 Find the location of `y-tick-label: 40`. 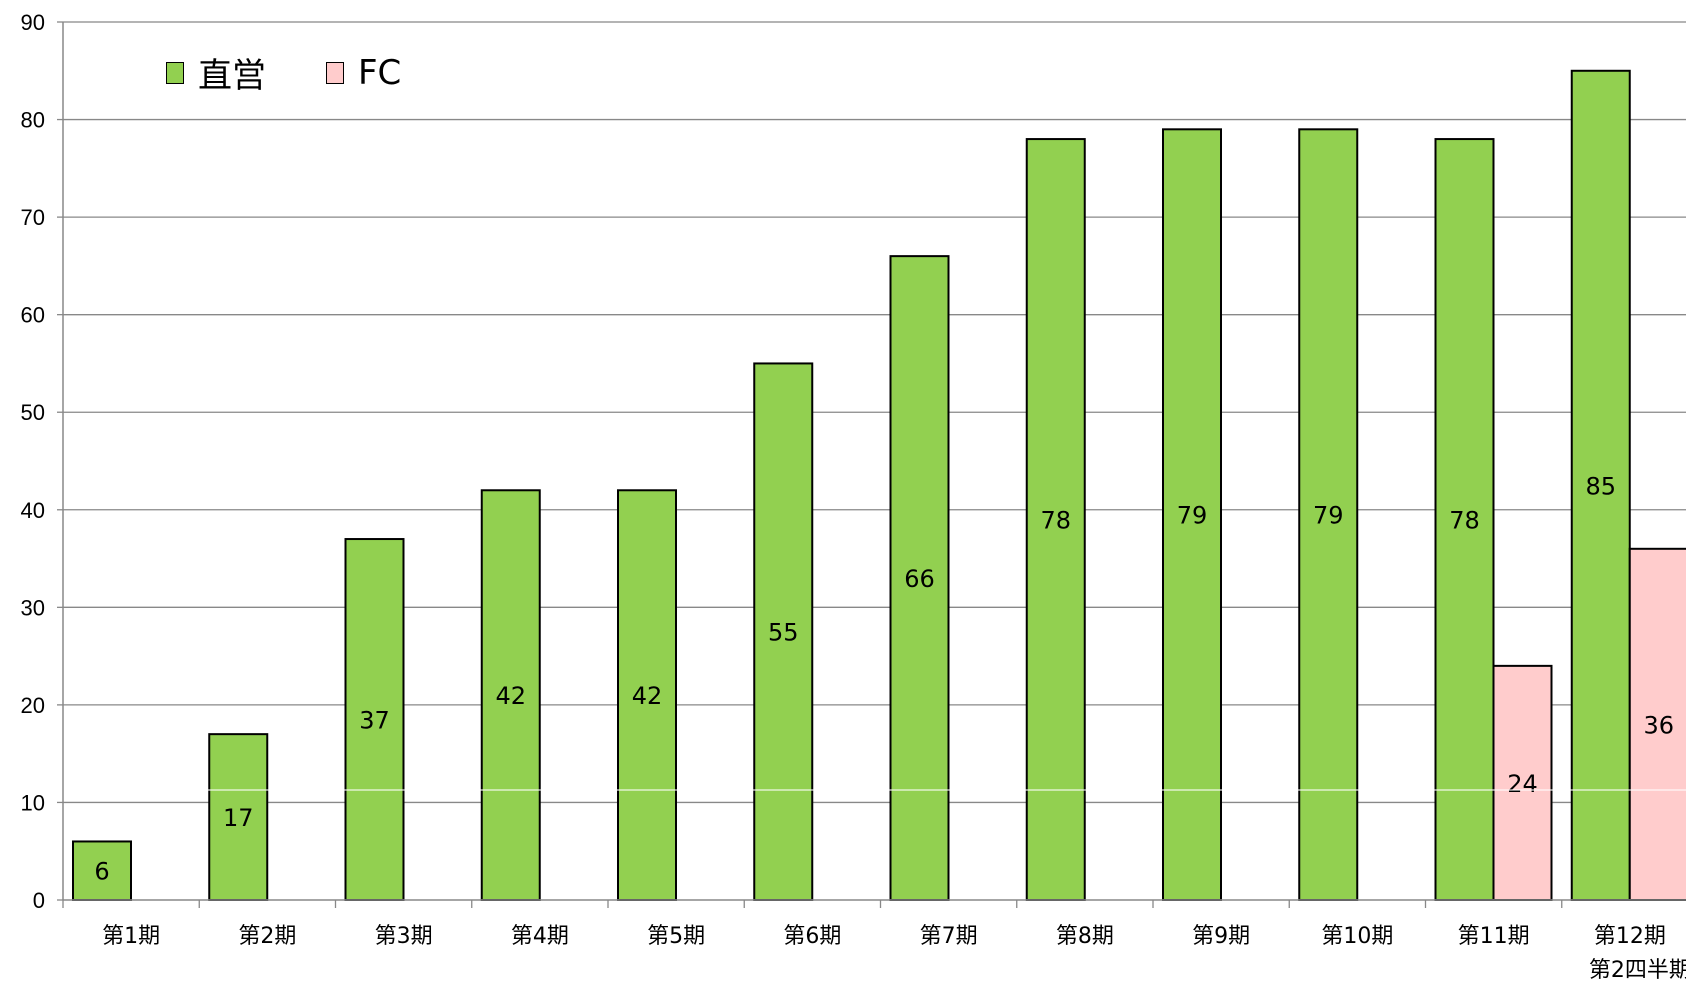

y-tick-label: 40 is located at coordinates (33, 510).